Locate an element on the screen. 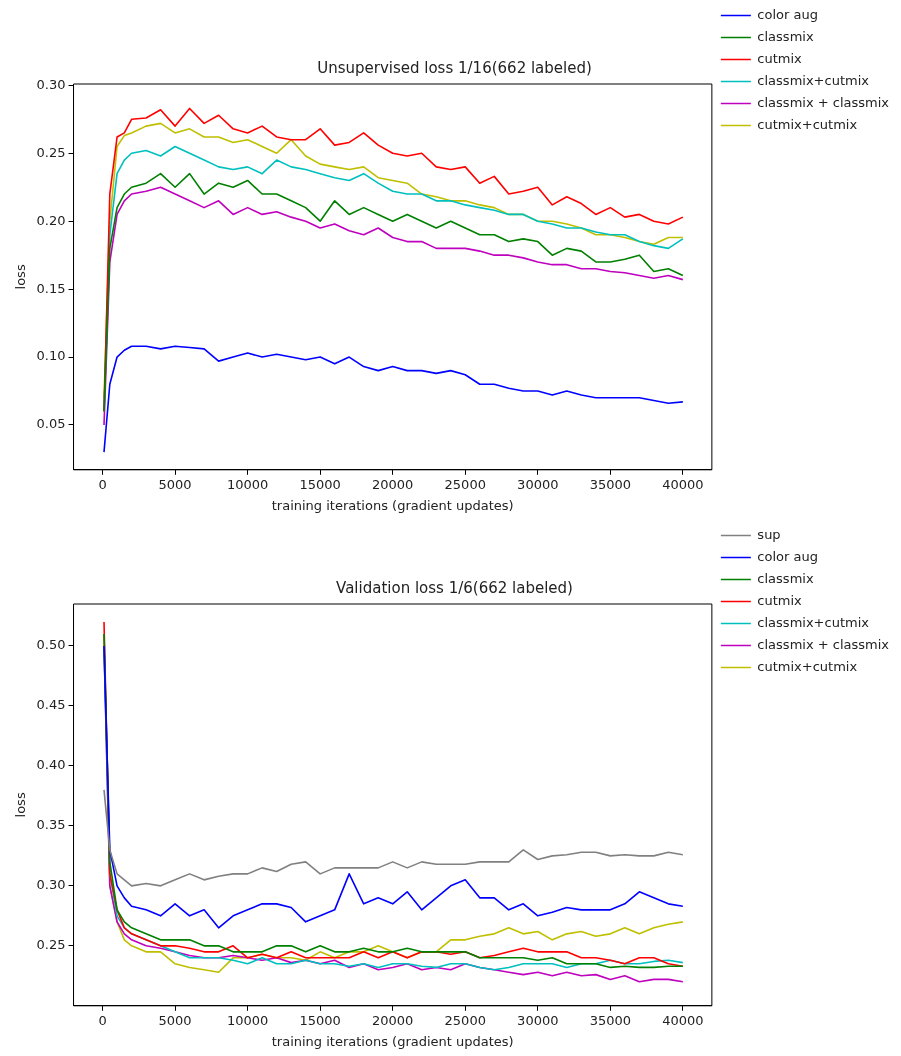 The width and height of the screenshot is (901, 1056). y-tick-label: 0.35 is located at coordinates (51, 825).